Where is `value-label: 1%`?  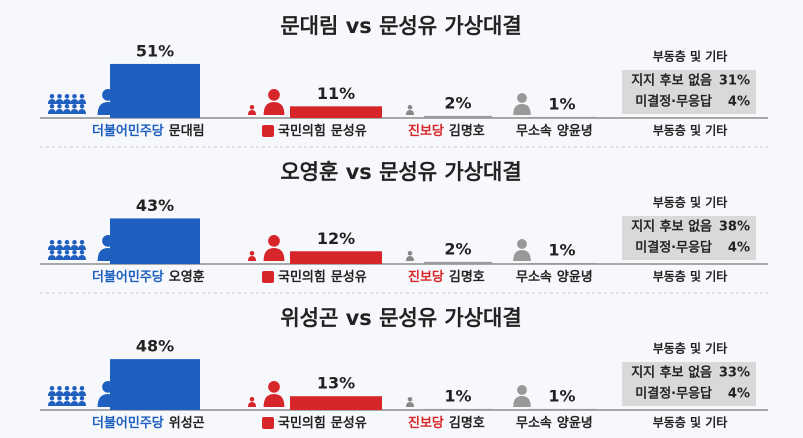 value-label: 1% is located at coordinates (561, 249).